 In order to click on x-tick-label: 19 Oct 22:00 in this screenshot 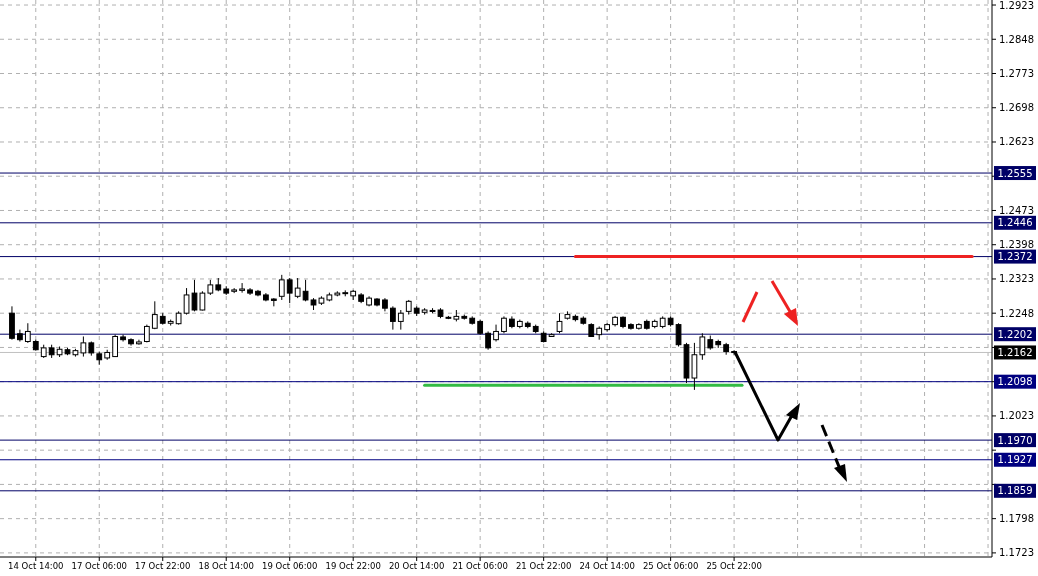, I will do `click(353, 566)`.